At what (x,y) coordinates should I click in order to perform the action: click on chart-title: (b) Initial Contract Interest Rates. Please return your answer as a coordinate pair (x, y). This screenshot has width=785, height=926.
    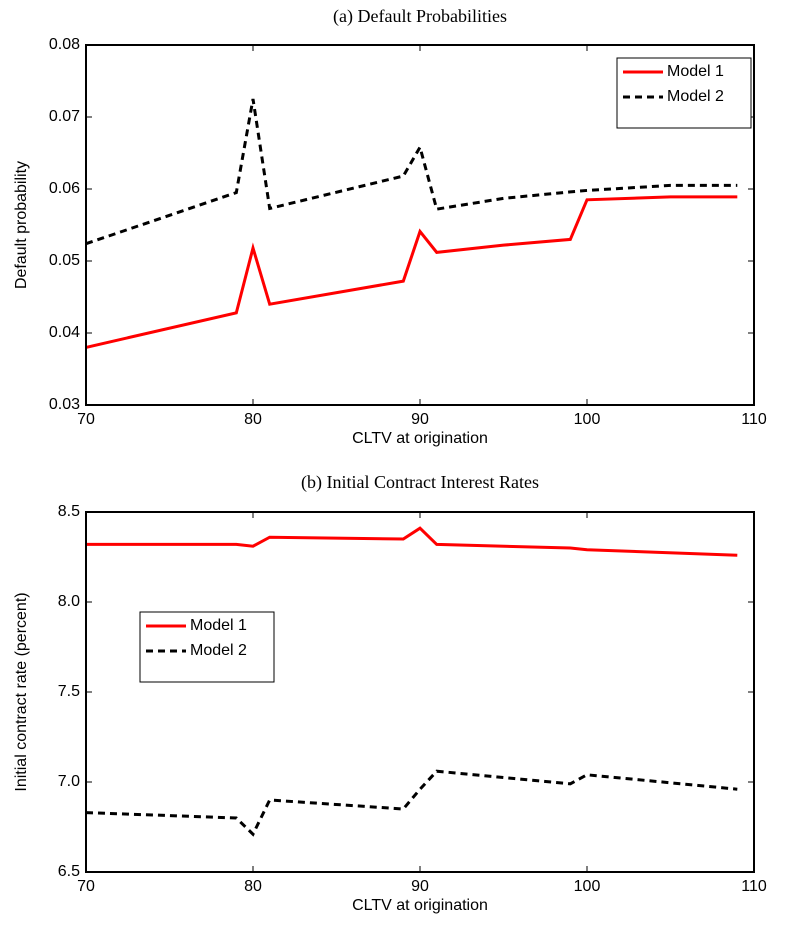
    Looking at the image, I should click on (420, 482).